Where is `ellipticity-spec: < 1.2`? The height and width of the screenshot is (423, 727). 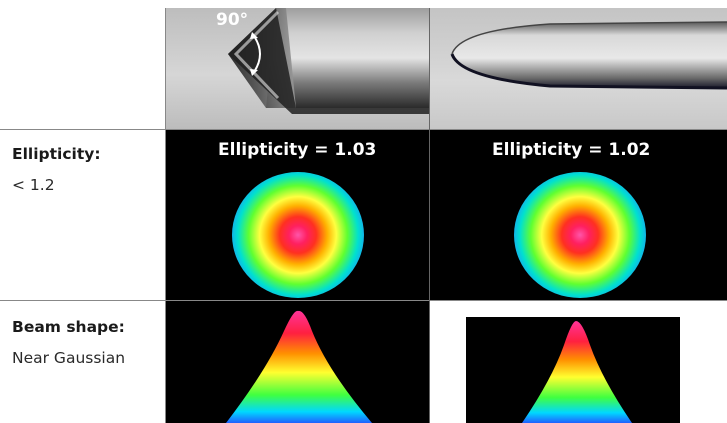 ellipticity-spec: < 1.2 is located at coordinates (33, 185).